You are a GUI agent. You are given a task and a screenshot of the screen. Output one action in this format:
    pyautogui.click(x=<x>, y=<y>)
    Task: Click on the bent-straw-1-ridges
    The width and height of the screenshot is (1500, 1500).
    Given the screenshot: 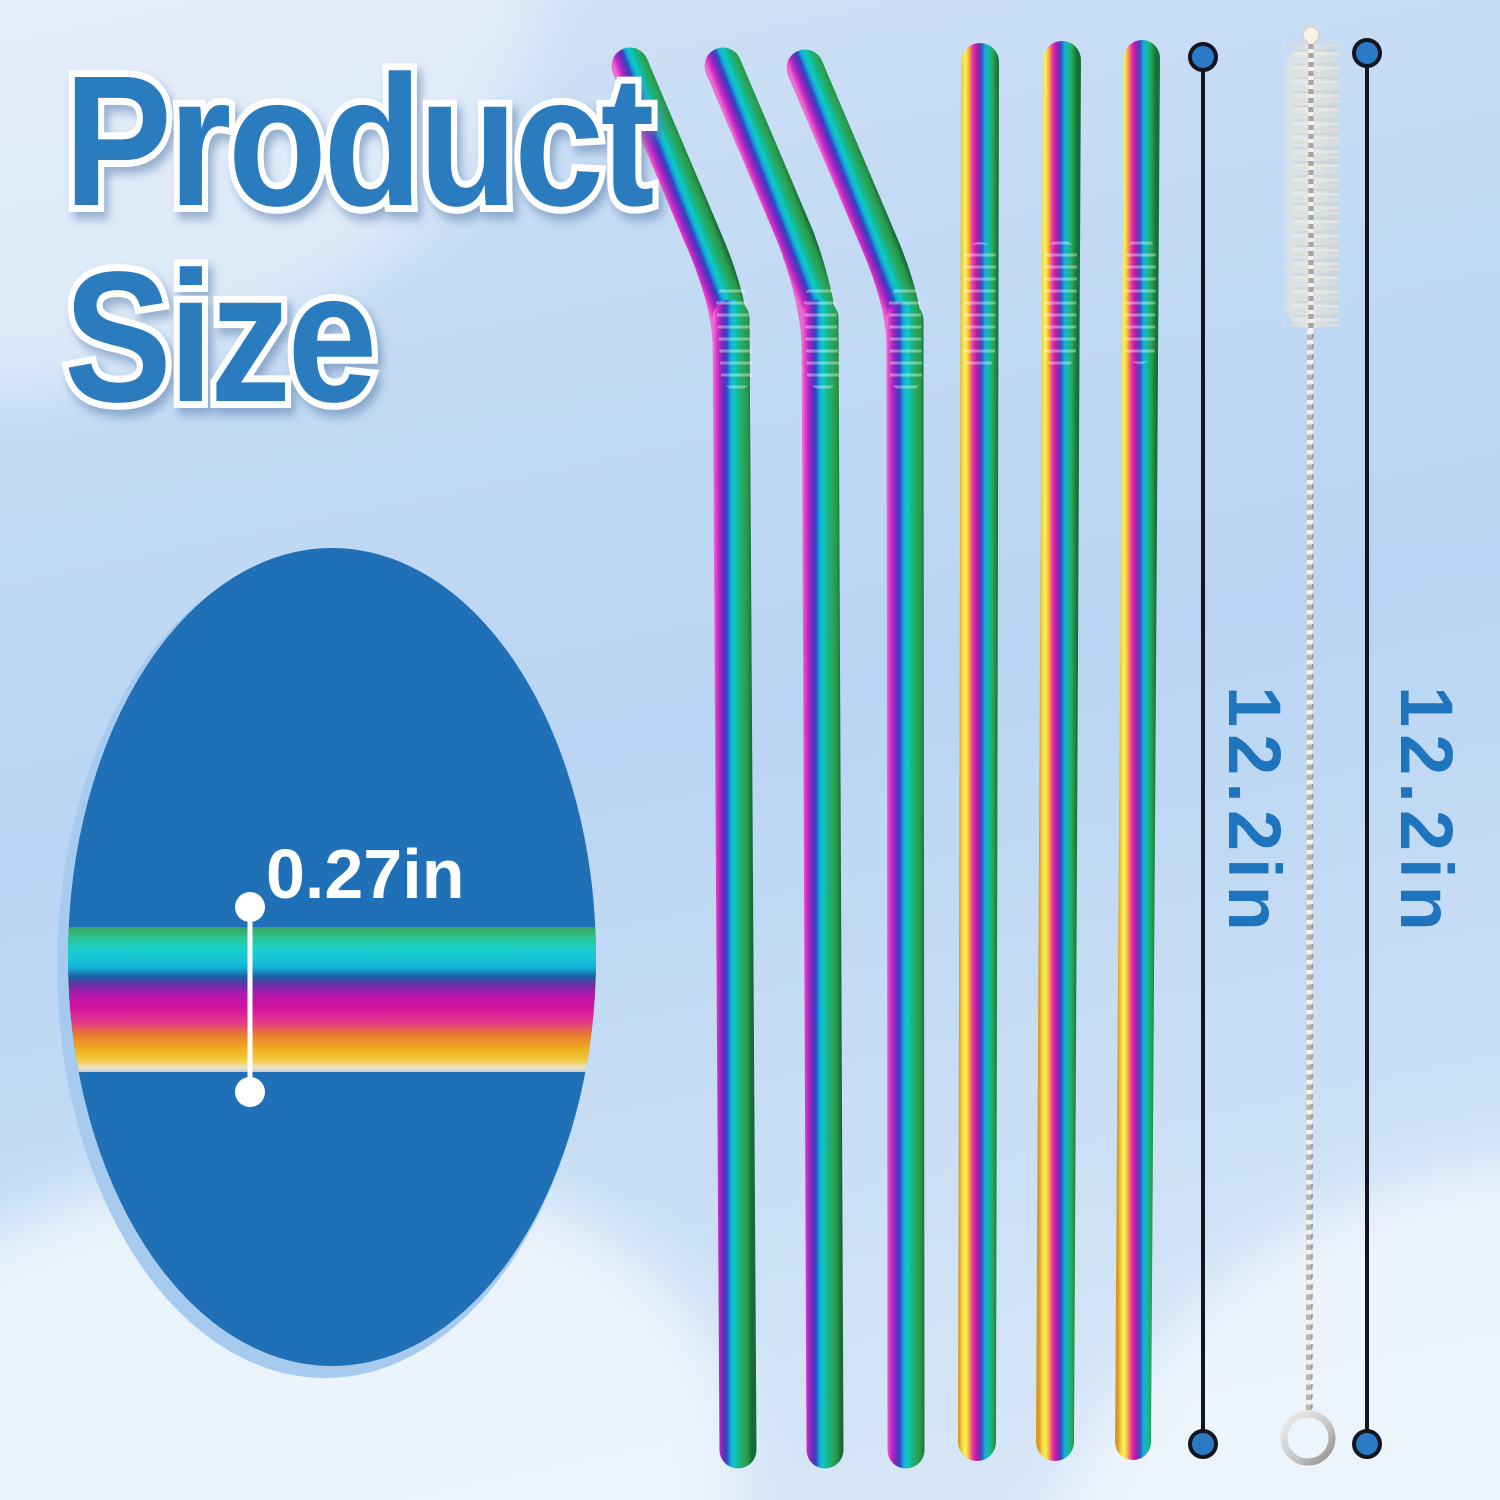 What is the action you would take?
    pyautogui.click(x=734, y=337)
    